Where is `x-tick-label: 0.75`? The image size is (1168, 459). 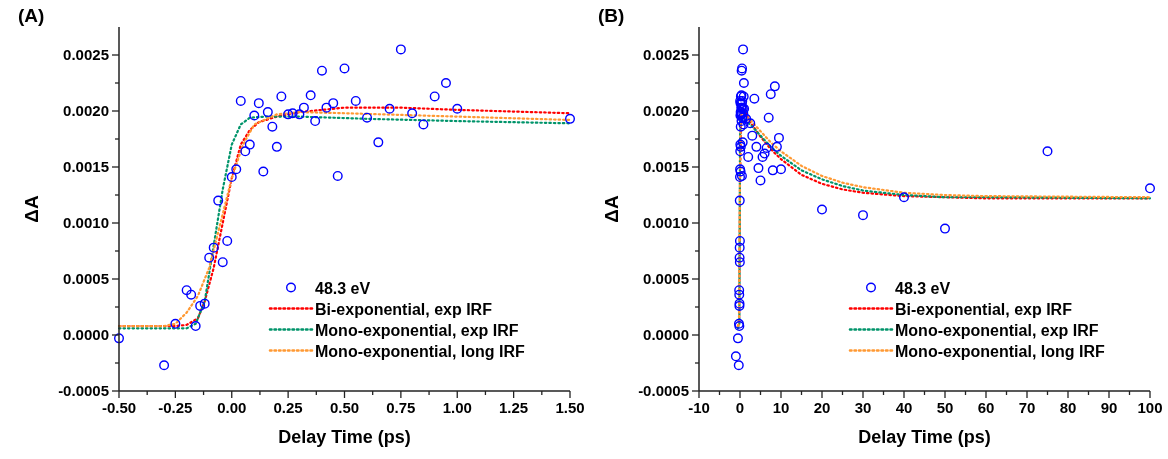 x-tick-label: 0.75 is located at coordinates (401, 407).